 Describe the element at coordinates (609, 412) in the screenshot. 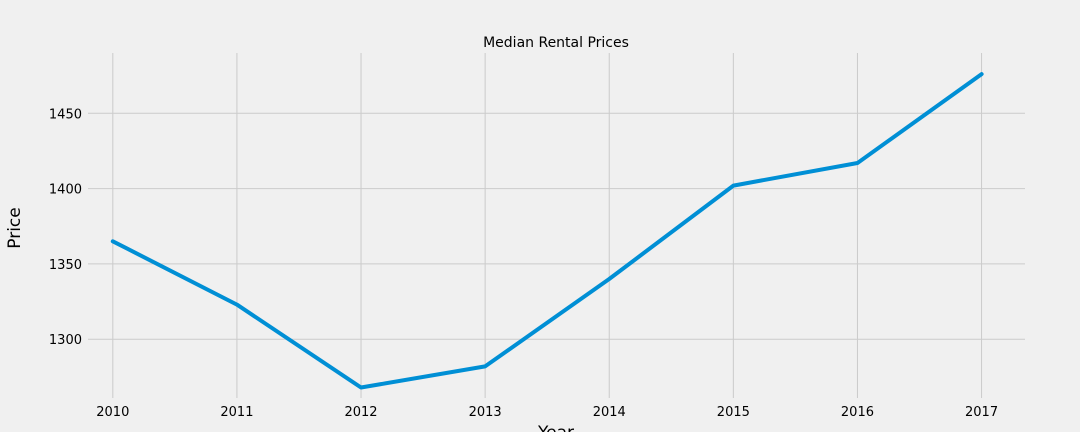

I see `x-tick-label: 2014` at that location.